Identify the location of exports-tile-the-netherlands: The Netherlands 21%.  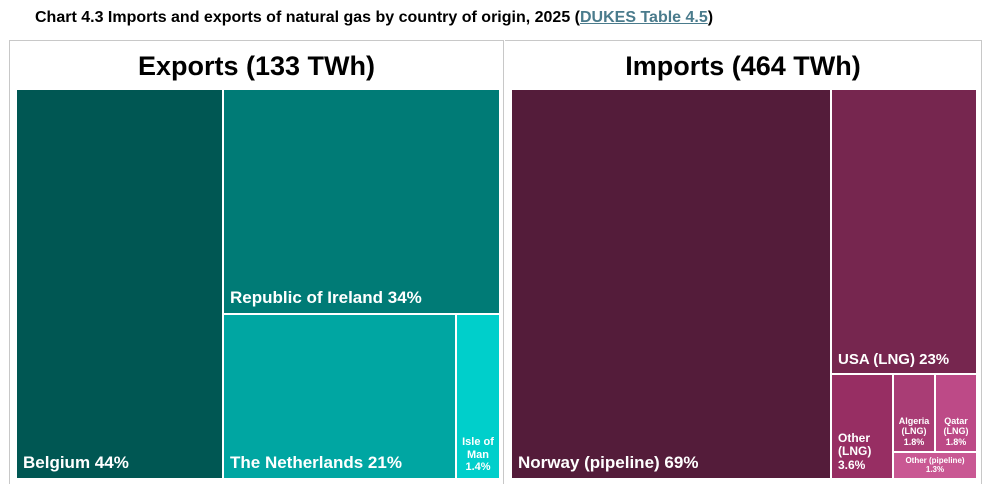
(339, 396).